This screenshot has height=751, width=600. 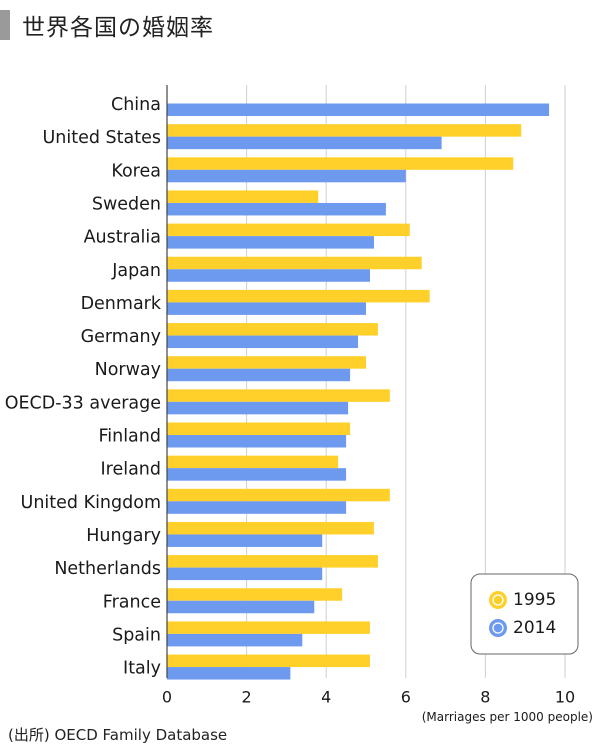 What do you see at coordinates (136, 105) in the screenshot?
I see `category-label: China` at bounding box center [136, 105].